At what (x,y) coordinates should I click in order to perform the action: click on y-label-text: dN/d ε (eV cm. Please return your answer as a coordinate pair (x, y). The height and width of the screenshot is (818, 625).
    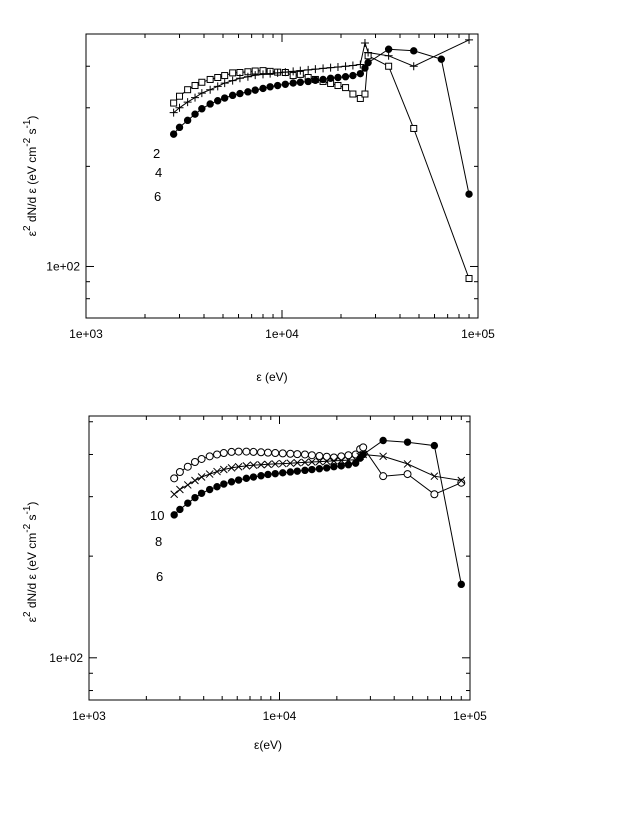
    Looking at the image, I should click on (32, 186).